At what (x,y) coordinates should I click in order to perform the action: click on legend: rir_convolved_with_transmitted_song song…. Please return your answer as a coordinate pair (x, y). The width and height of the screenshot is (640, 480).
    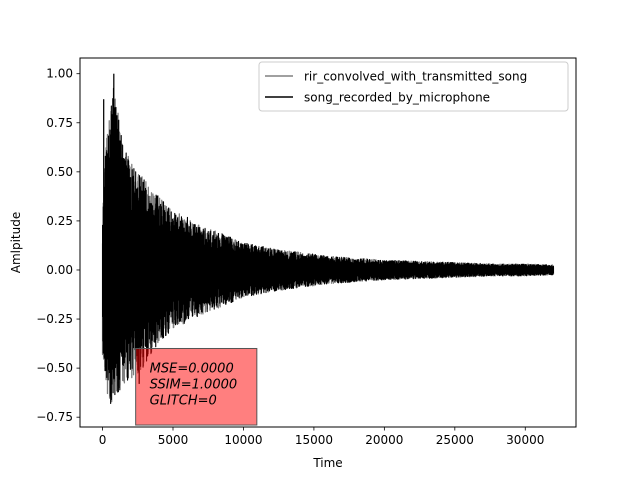
    Looking at the image, I should click on (413, 86).